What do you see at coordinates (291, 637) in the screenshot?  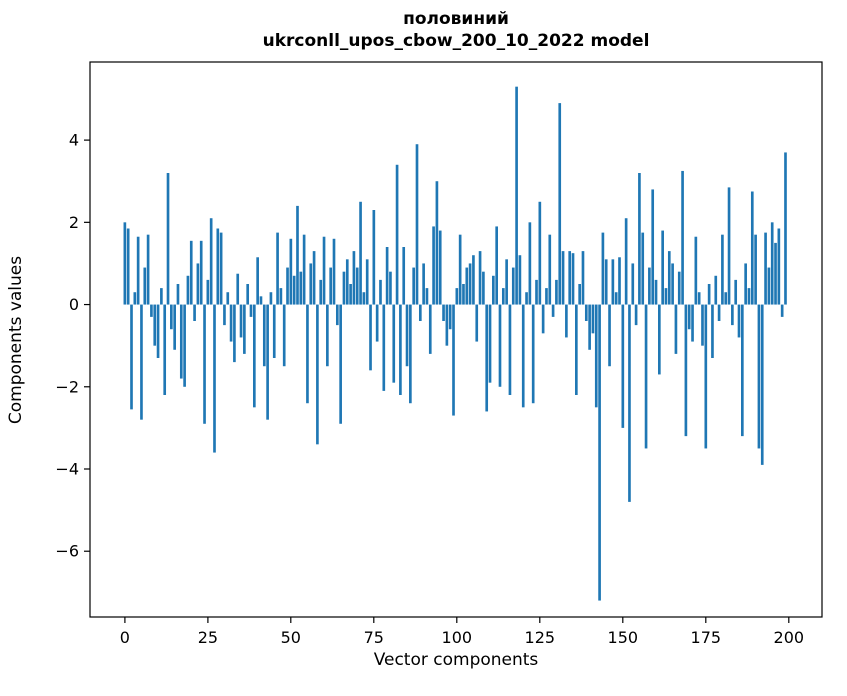 I see `x-tick-label: 50` at bounding box center [291, 637].